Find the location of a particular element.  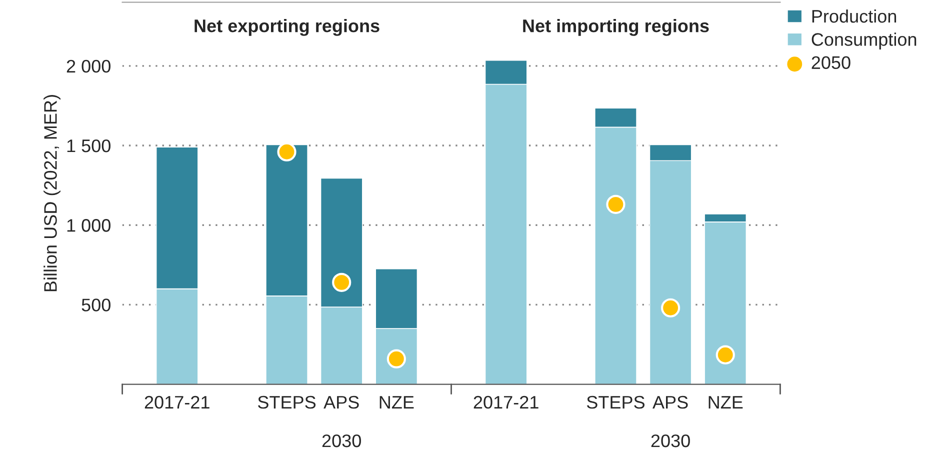

y-axis-title: Billion USD (2022, MER) is located at coordinates (52, 193).